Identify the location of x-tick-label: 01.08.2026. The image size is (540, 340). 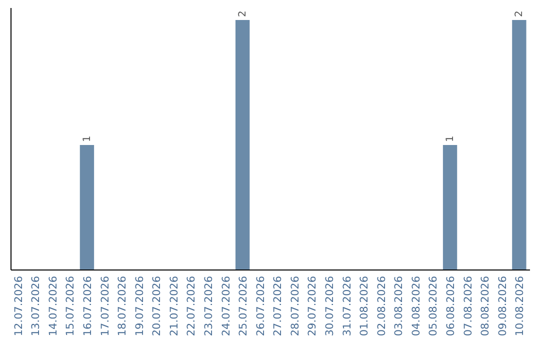
(364, 306).